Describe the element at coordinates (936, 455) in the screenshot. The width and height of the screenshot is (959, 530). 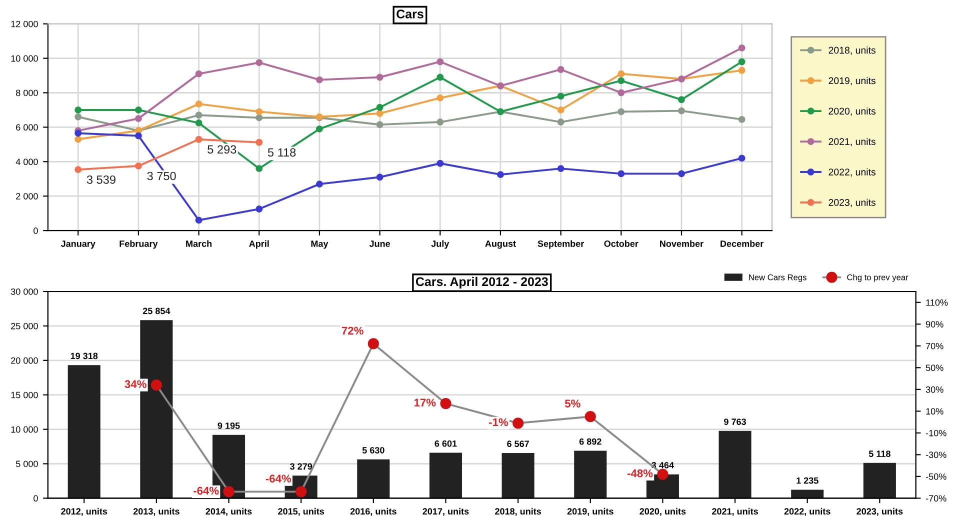
I see `y2-tick-label: -30%` at that location.